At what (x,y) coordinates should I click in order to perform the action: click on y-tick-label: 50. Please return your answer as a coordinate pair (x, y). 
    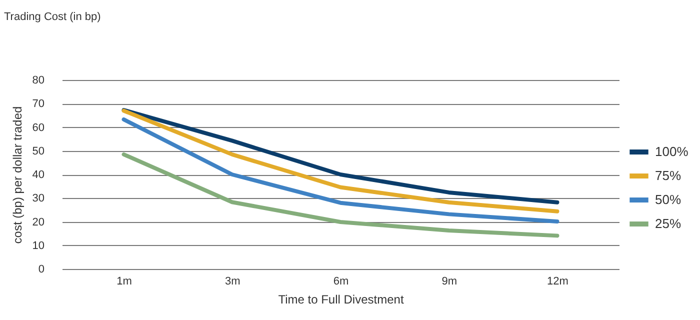
    Looking at the image, I should click on (38, 151).